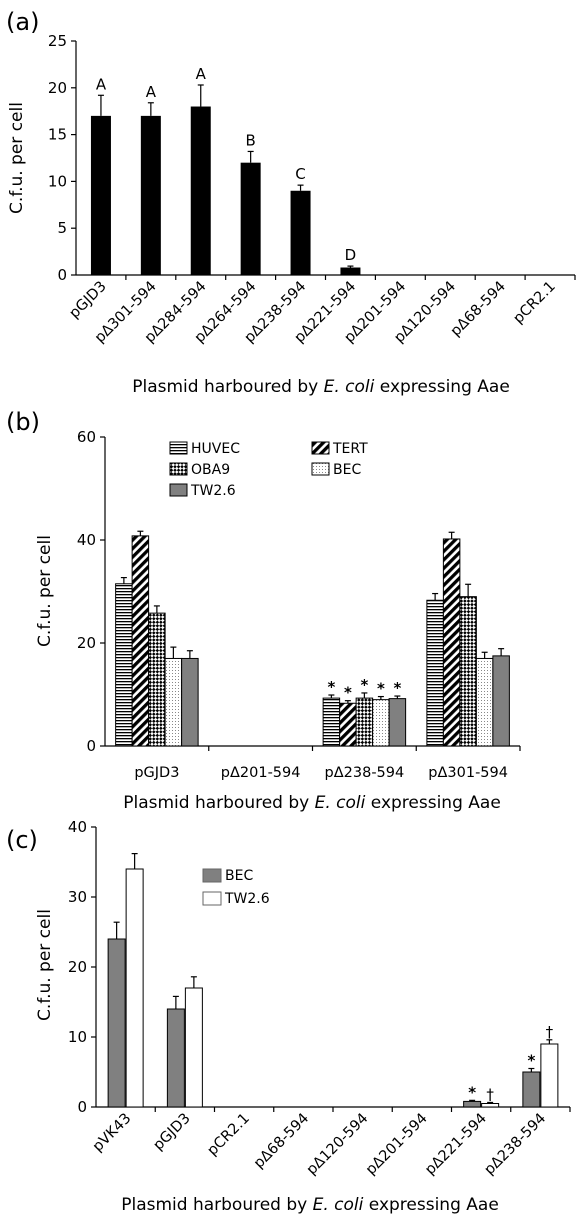  I want to click on y-tick-label: 30, so click(77, 897).